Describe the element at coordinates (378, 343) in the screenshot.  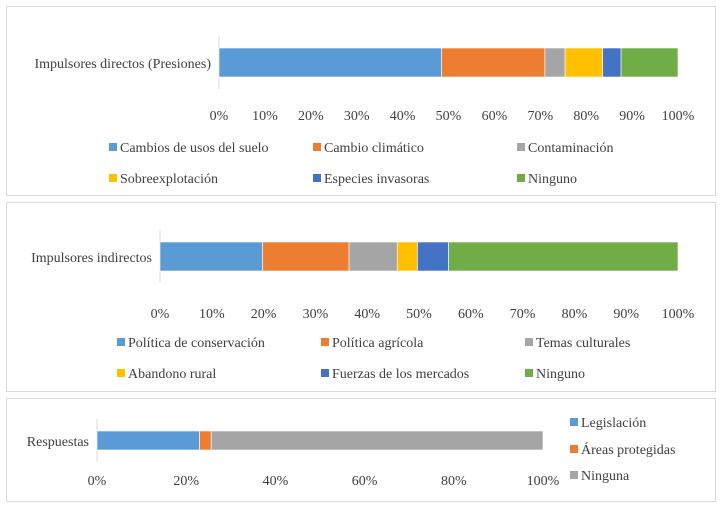
I see `legend-label: Política agrícola` at that location.